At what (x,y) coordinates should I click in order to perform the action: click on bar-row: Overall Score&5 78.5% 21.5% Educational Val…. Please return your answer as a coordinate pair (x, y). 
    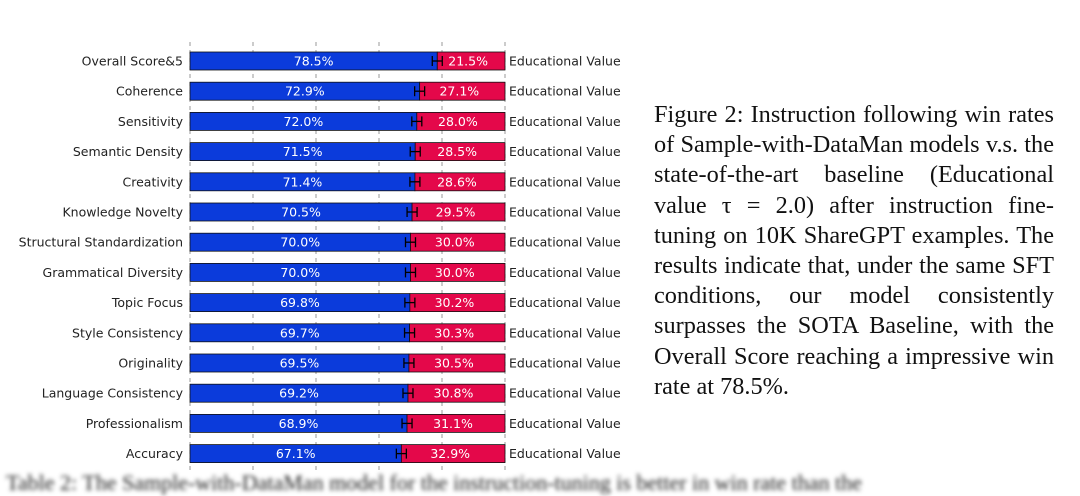
    Looking at the image, I should click on (351, 61).